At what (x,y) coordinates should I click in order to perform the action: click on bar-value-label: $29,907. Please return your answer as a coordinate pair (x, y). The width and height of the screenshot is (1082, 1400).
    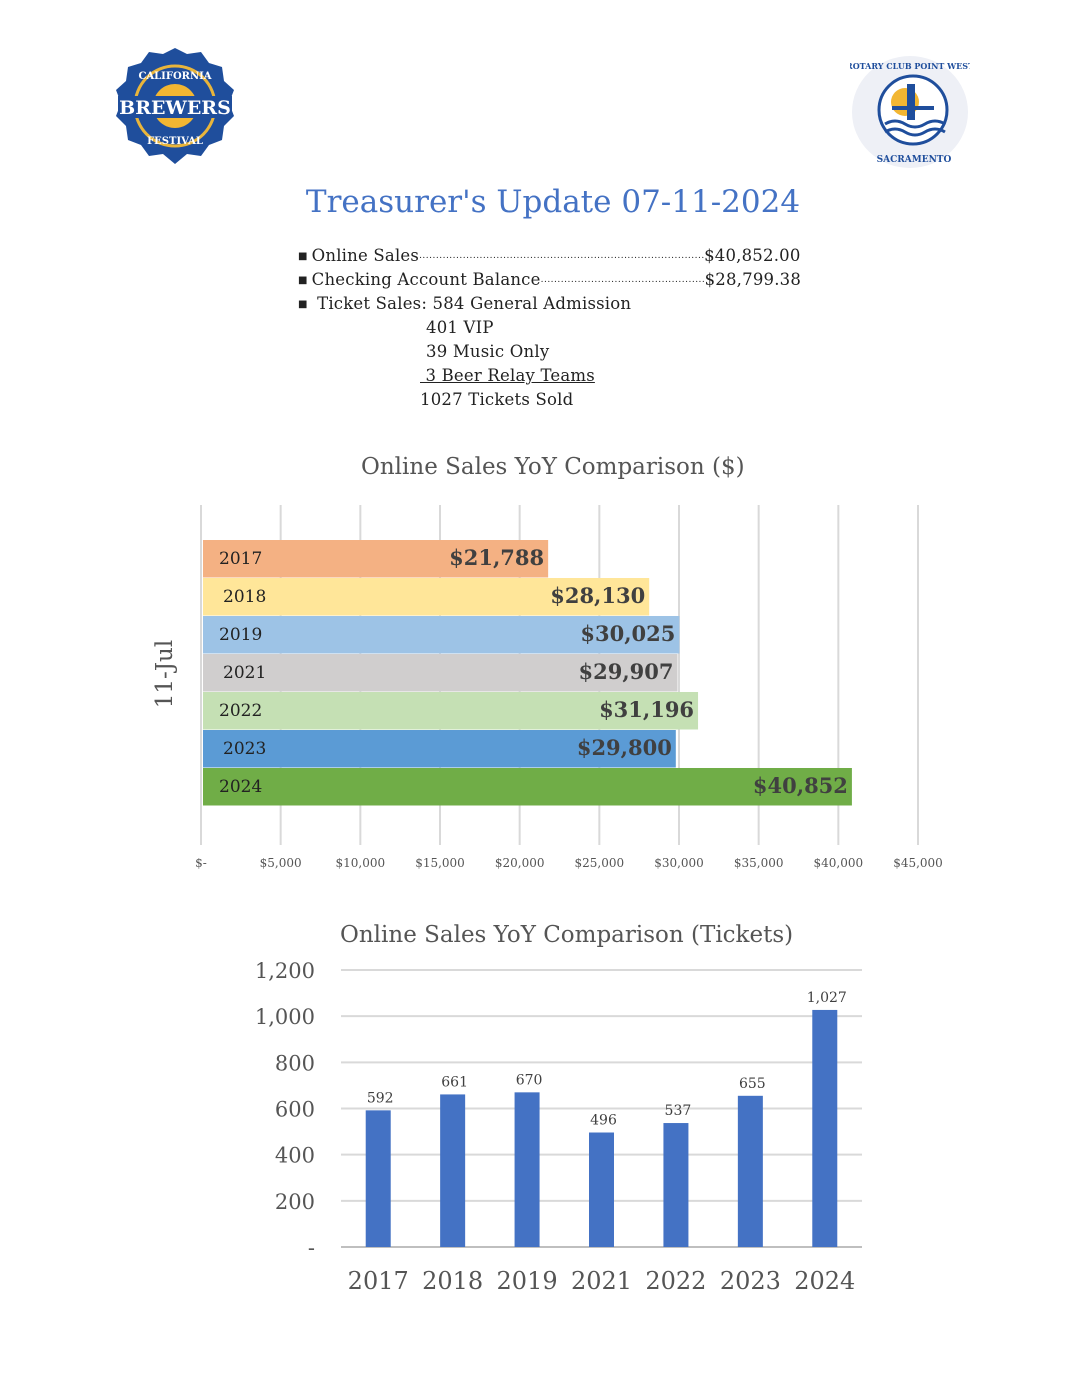
    Looking at the image, I should click on (626, 671).